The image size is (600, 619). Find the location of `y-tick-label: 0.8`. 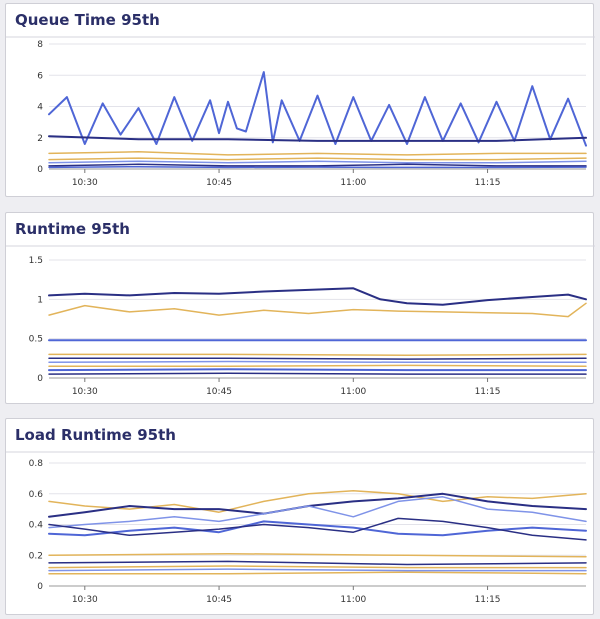

y-tick-label: 0.8 is located at coordinates (36, 464).